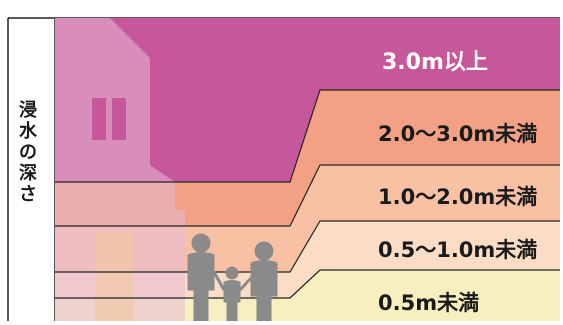  What do you see at coordinates (28, 173) in the screenshot?
I see `axis-title-char: 深` at bounding box center [28, 173].